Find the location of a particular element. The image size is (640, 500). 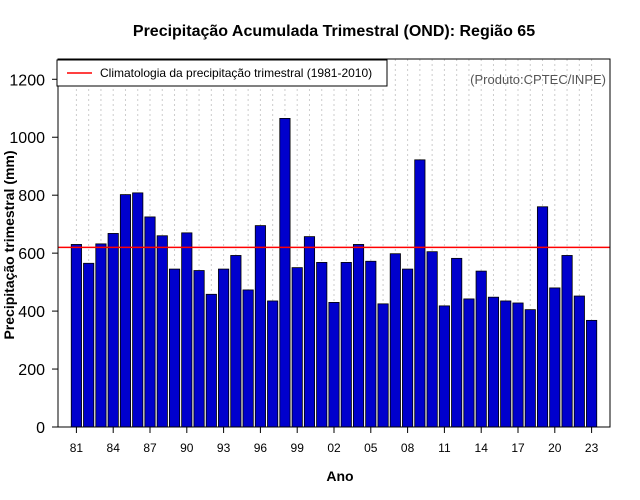

bar-2001 is located at coordinates (322, 345).